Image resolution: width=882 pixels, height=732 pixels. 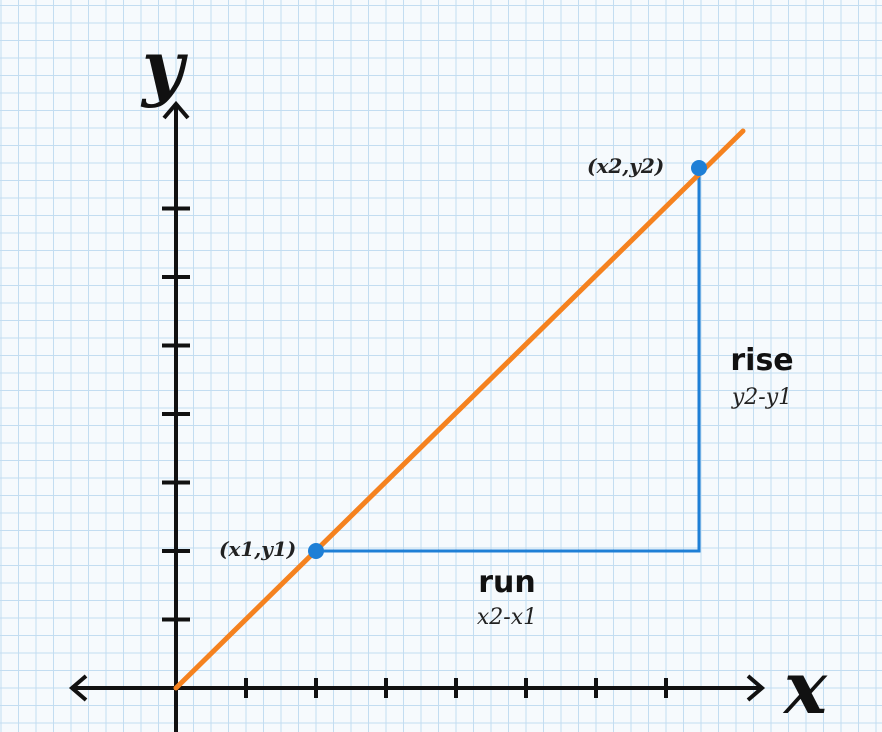 What do you see at coordinates (257, 549) in the screenshot?
I see `point-1-label: (x1,y1)` at bounding box center [257, 549].